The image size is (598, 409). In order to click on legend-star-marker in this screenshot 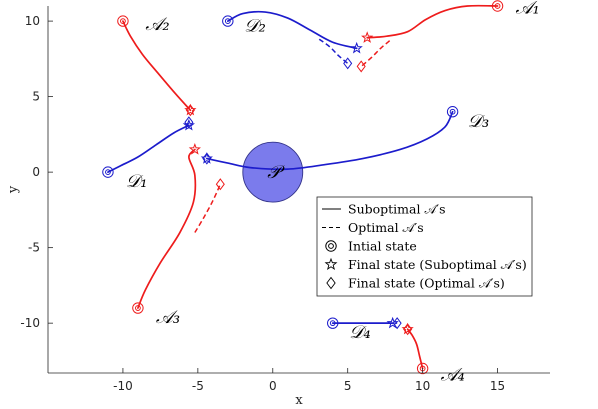, I will do `click(331, 263)`.